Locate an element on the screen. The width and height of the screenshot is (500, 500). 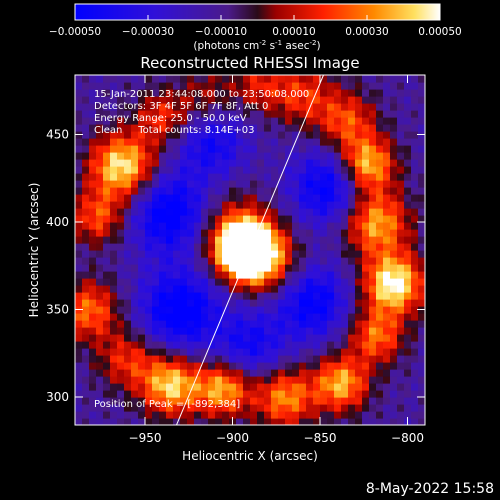
annotation-counts: Clean Total counts: 8.14E+03 is located at coordinates (174, 130).